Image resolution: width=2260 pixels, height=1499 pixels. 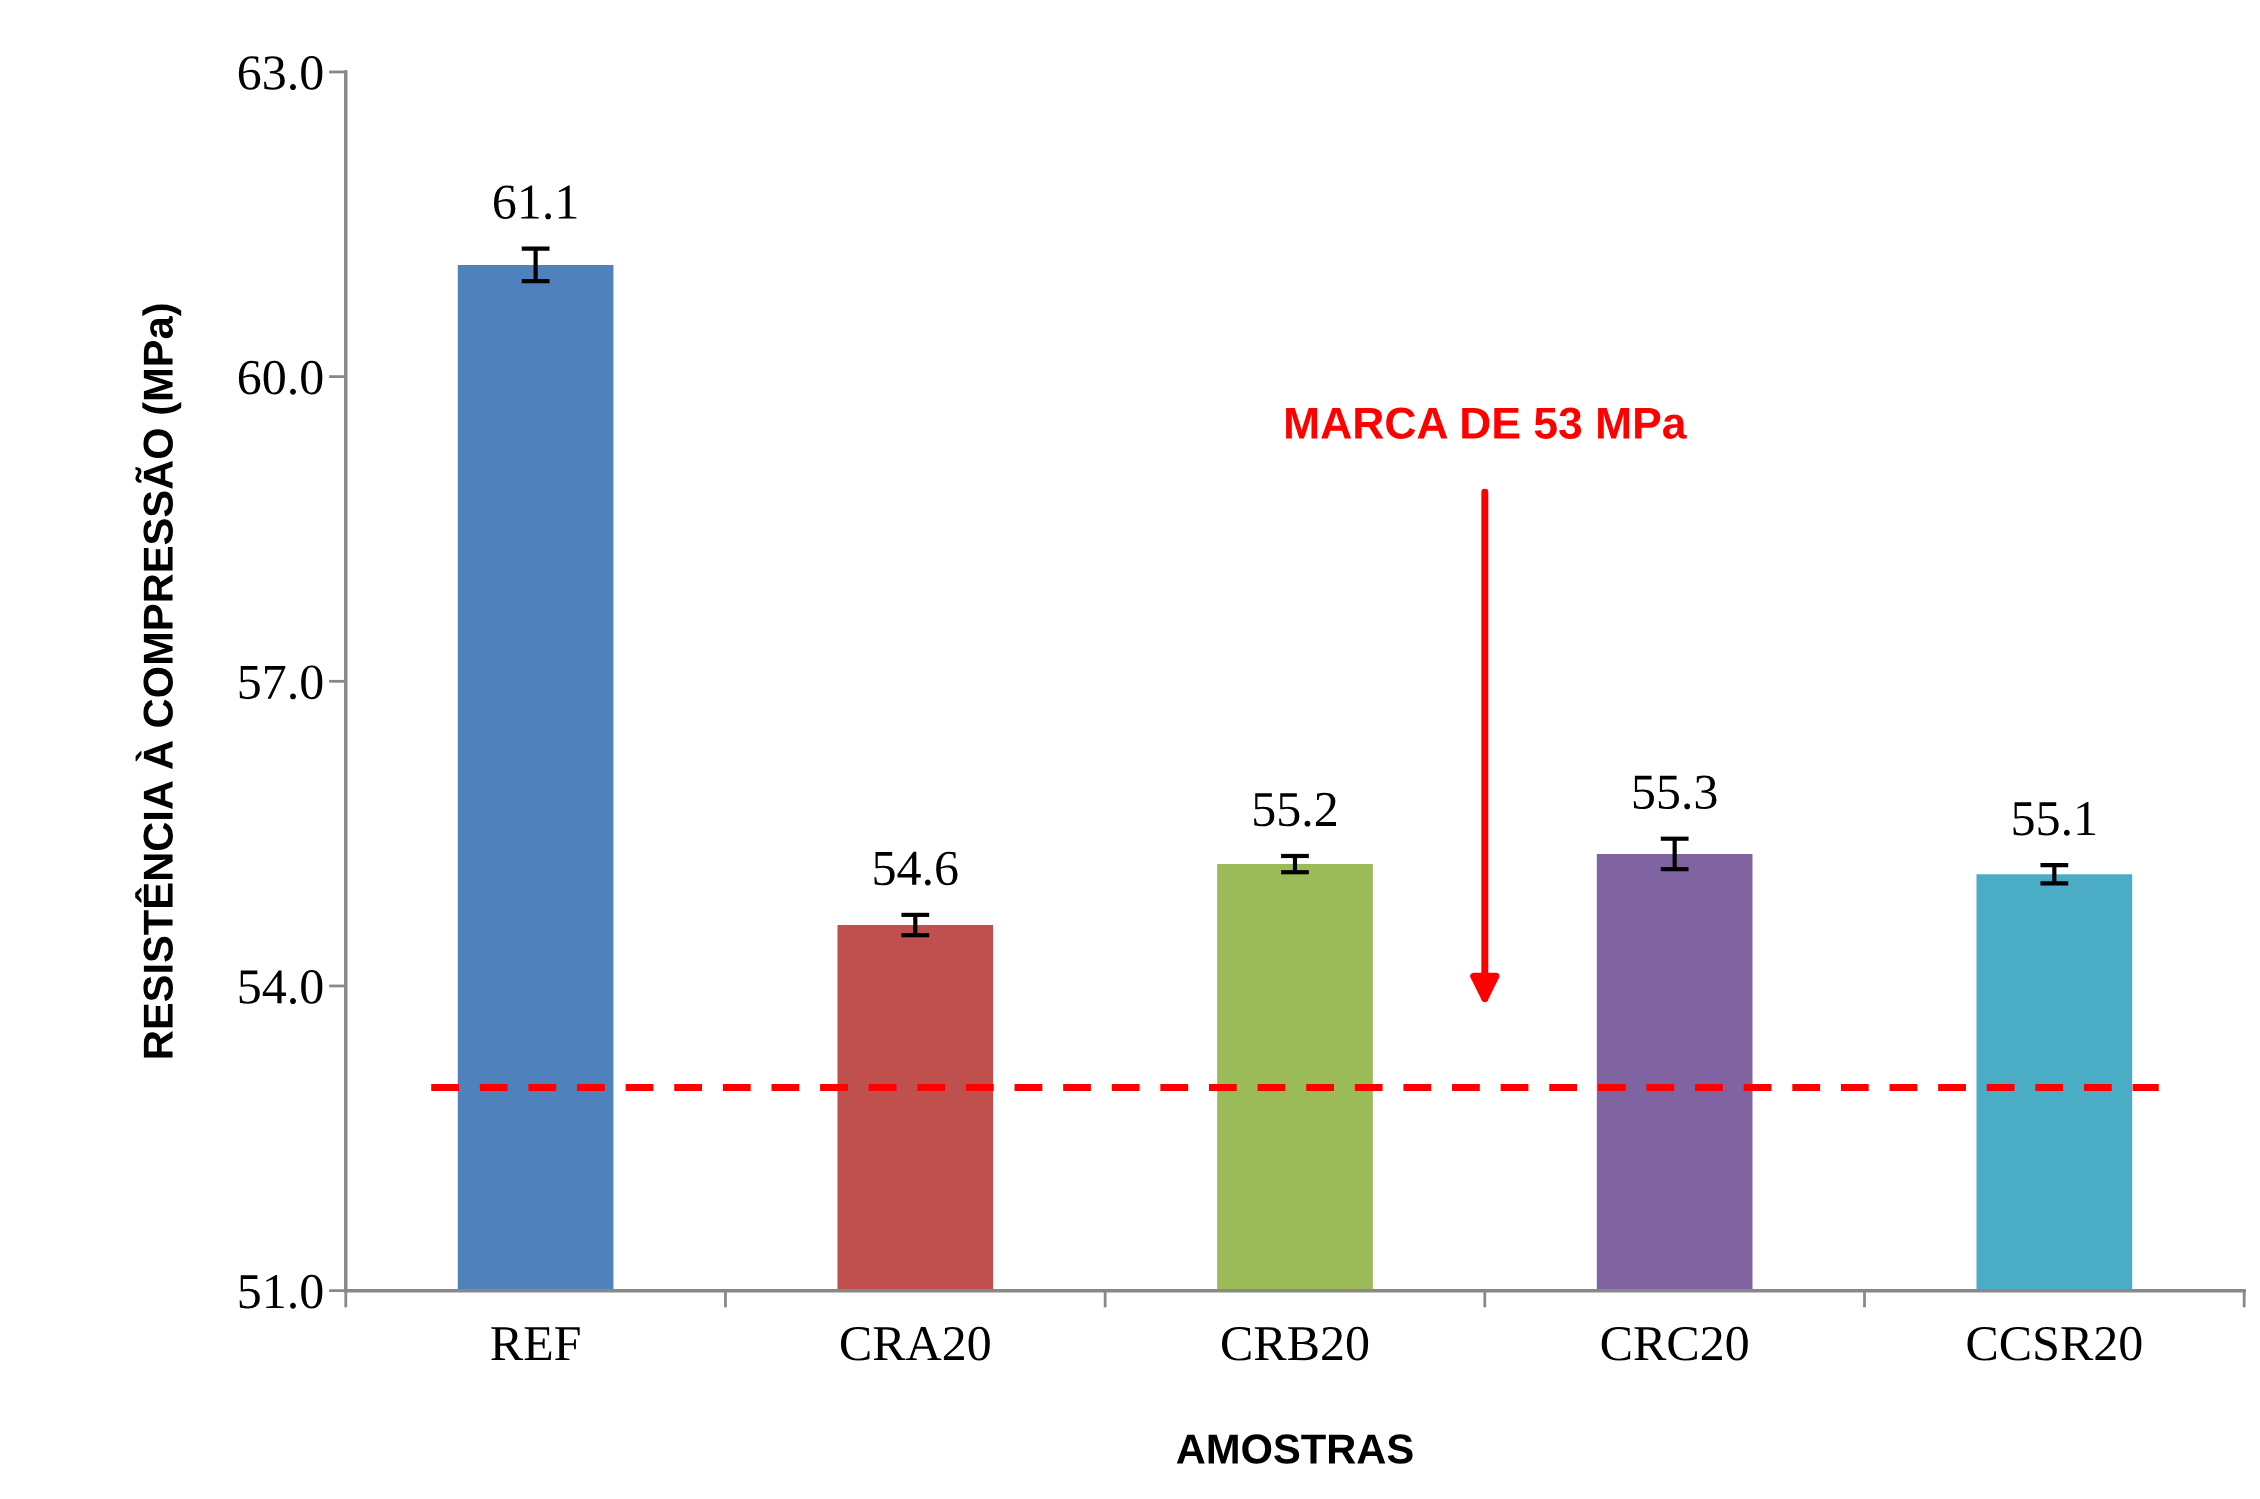 I want to click on data-label: 55.3, so click(x=1675, y=792).